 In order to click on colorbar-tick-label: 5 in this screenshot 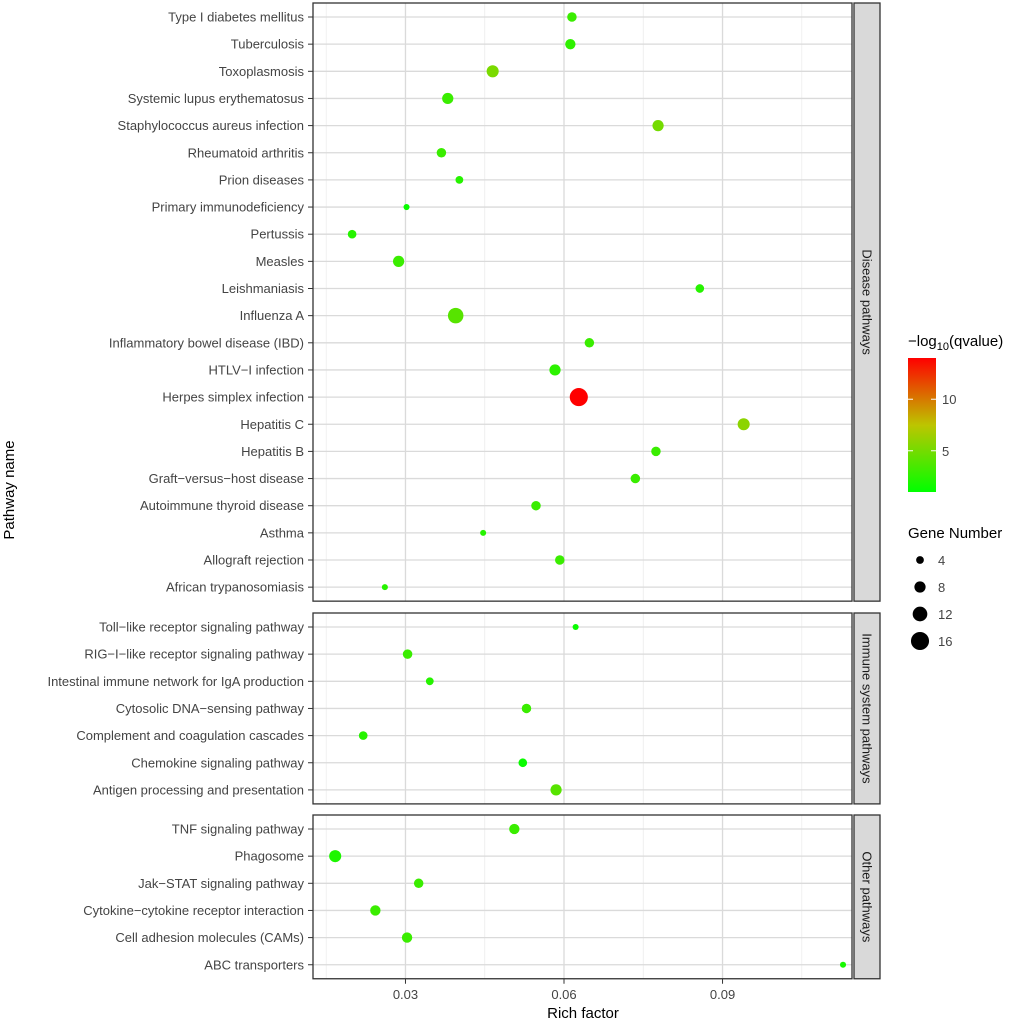, I will do `click(945, 451)`.